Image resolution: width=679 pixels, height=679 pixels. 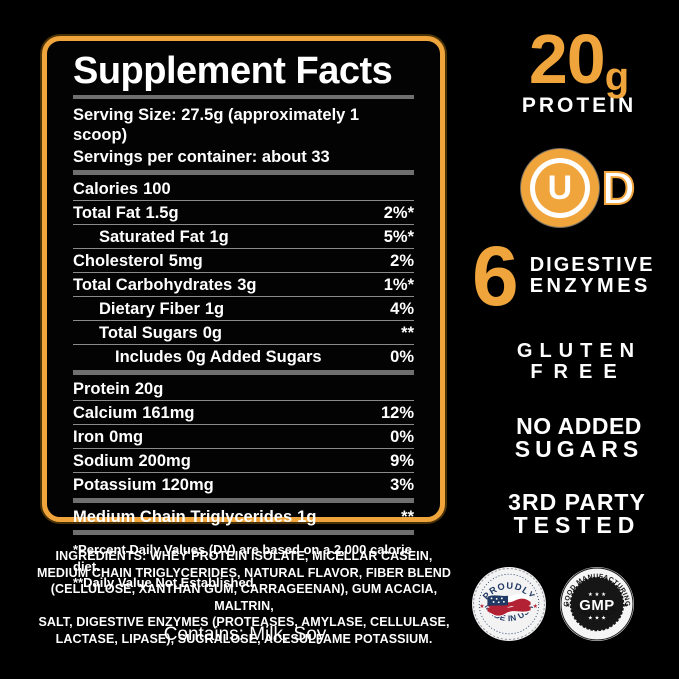 I want to click on row-label: Potassium 120mg, so click(x=143, y=485).